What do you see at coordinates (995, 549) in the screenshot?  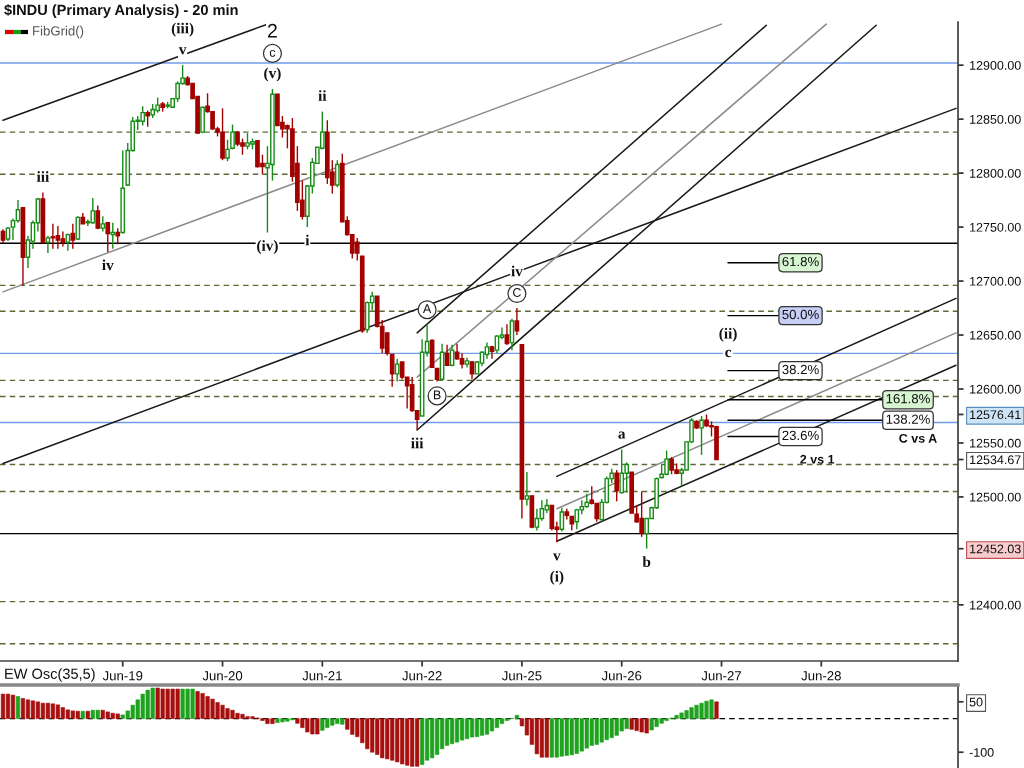 I see `y-tick-label: 12452.03` at bounding box center [995, 549].